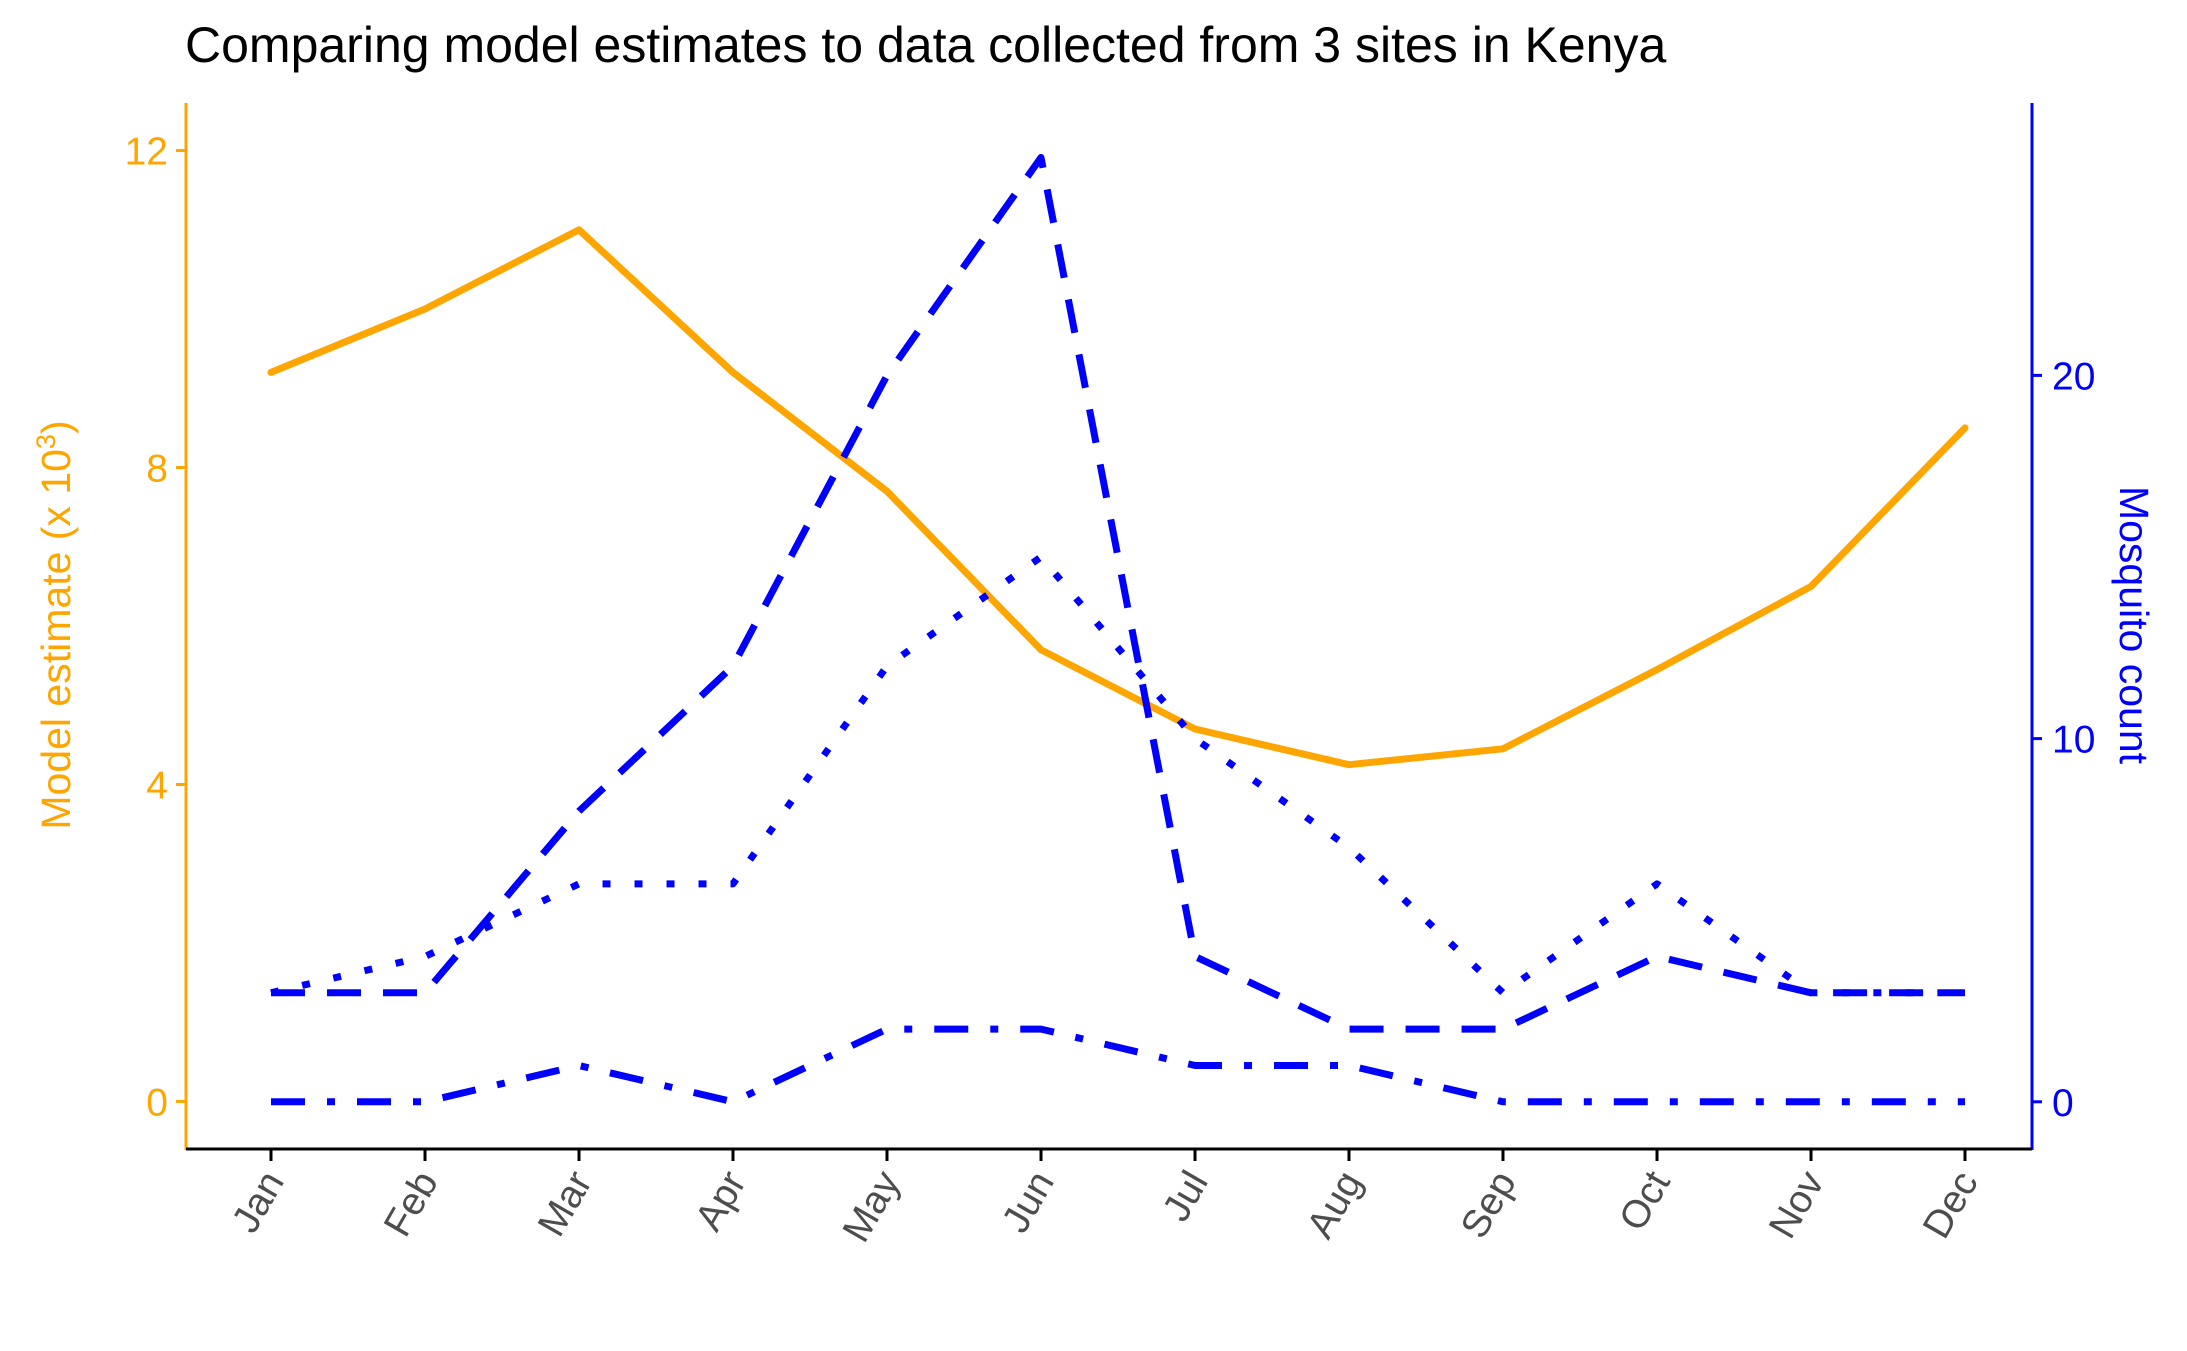 The image size is (2187, 1351). Describe the element at coordinates (411, 1204) in the screenshot. I see `x-tick-label: Feb` at that location.